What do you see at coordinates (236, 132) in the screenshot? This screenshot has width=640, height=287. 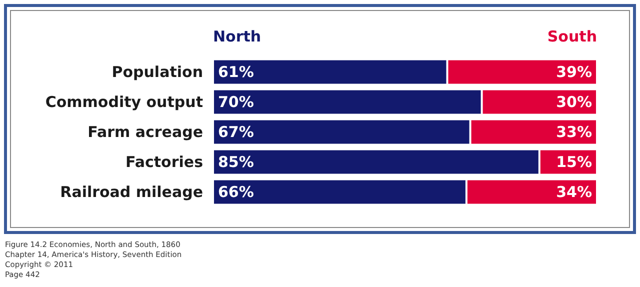 I see `data-label: 67%` at bounding box center [236, 132].